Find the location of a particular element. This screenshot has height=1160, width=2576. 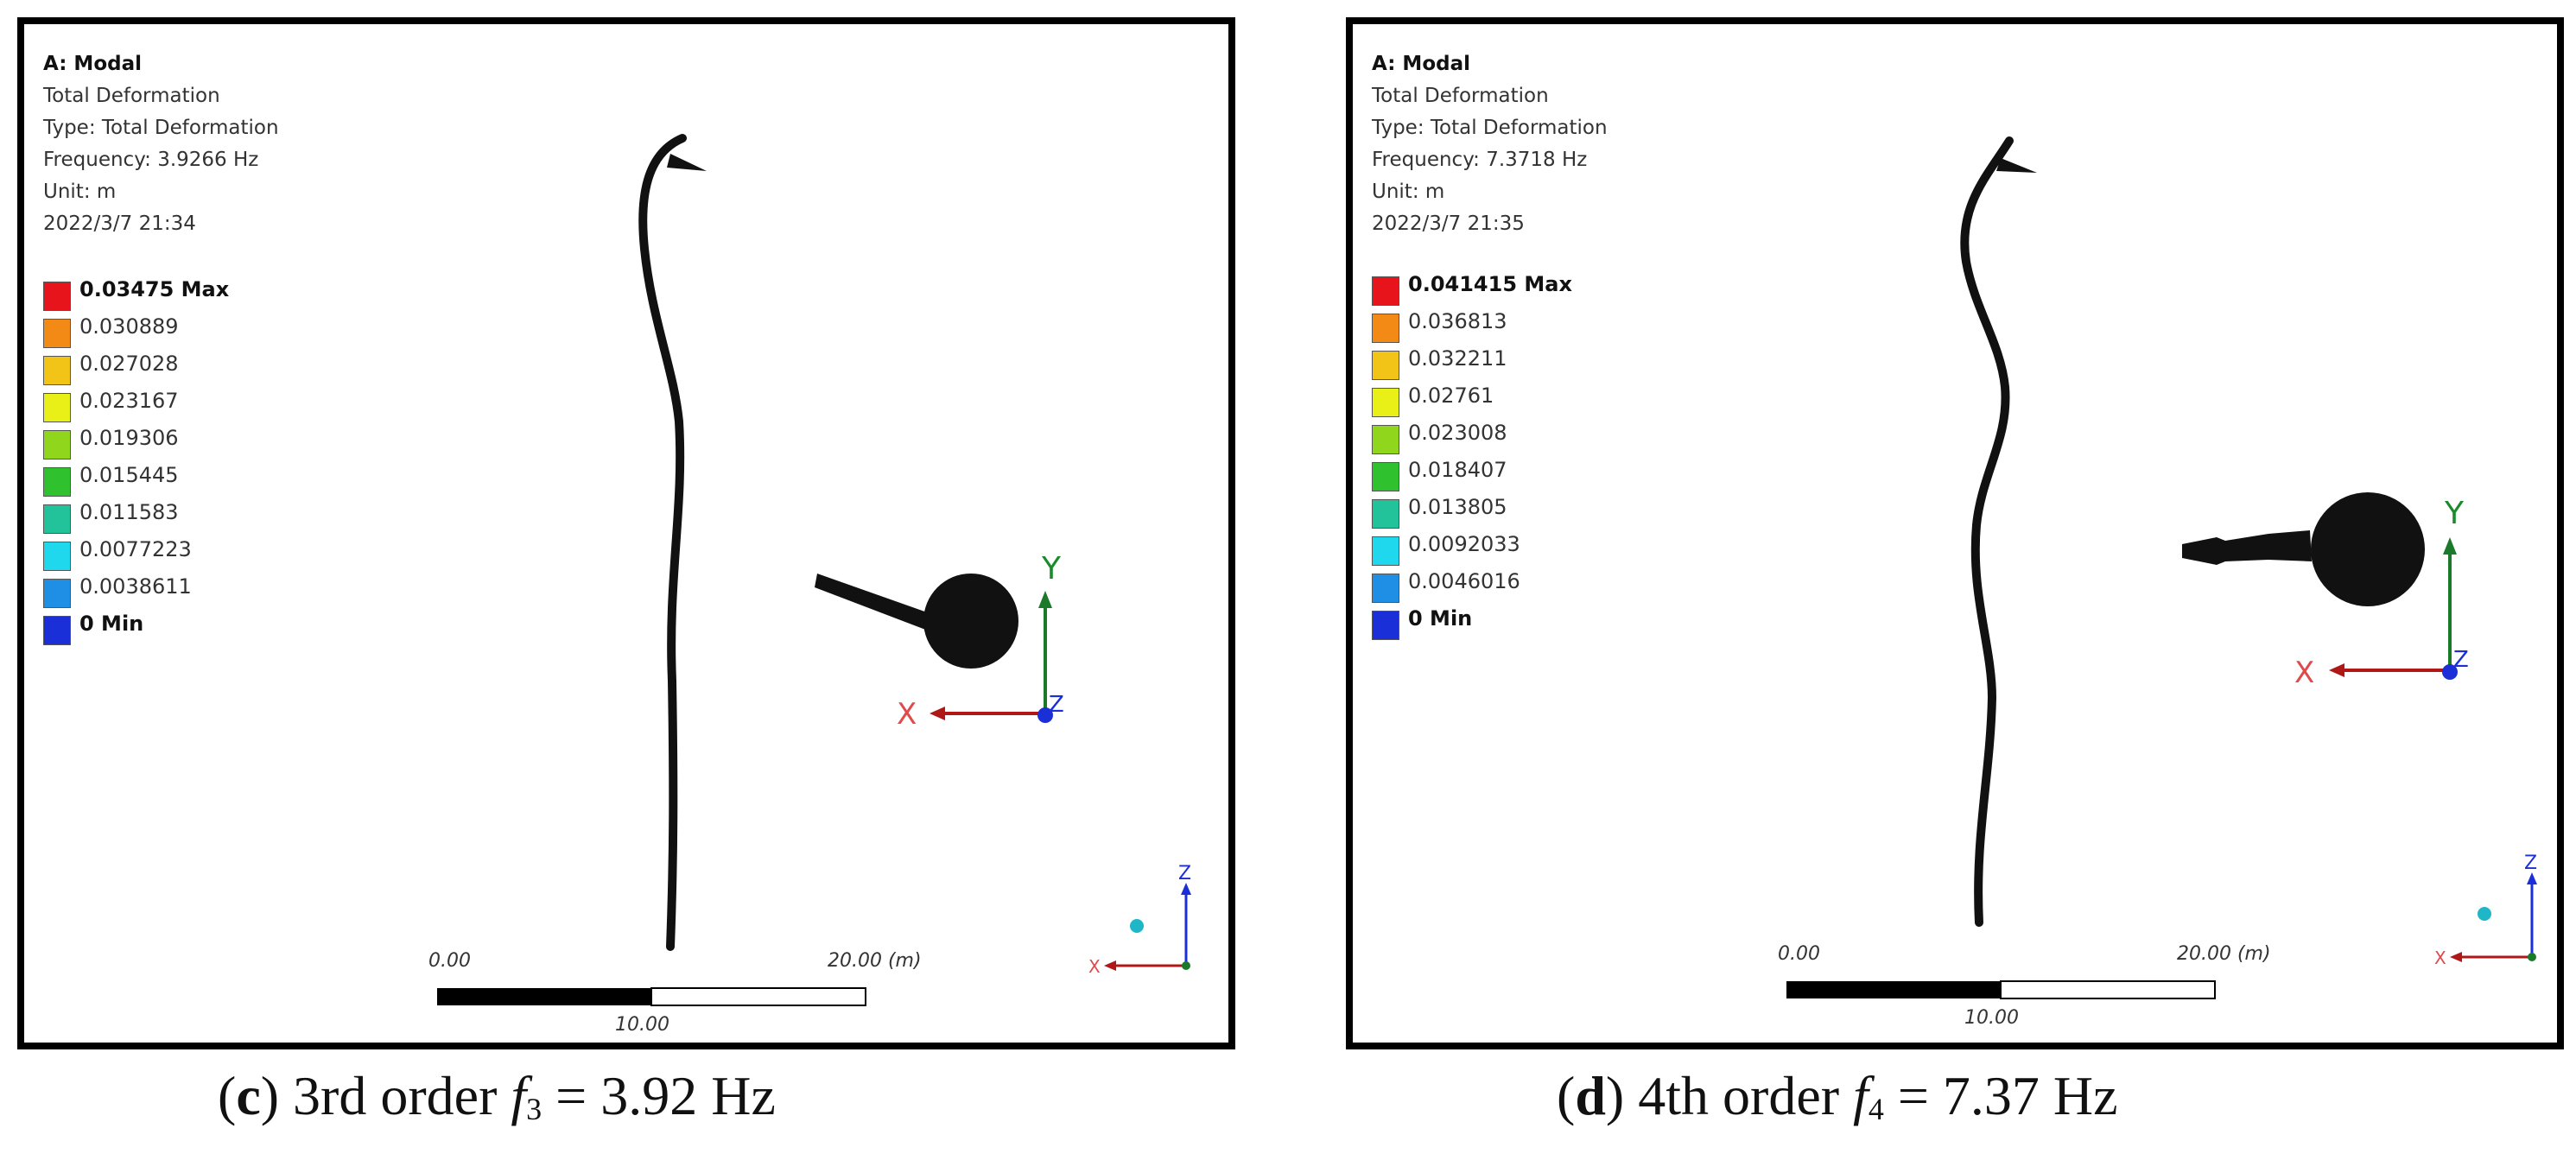

legend-label: 0.030889 is located at coordinates (129, 326).